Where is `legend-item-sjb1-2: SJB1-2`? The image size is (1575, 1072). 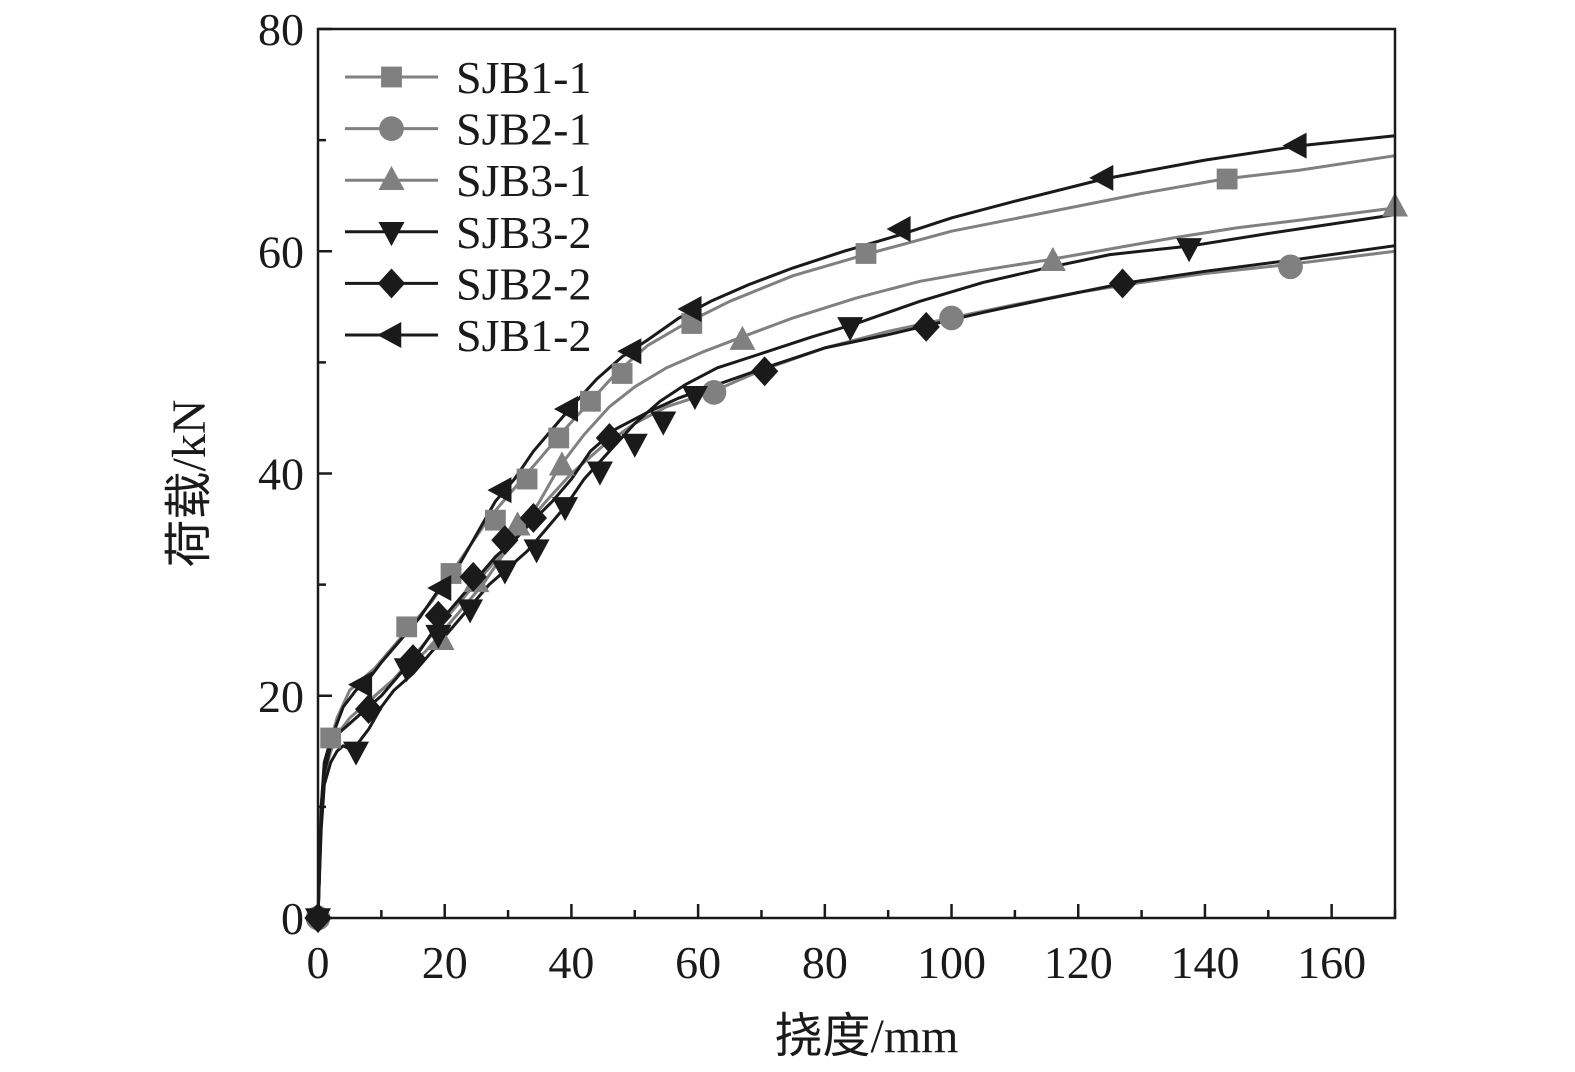 legend-item-sjb1-2: SJB1-2 is located at coordinates (468, 335).